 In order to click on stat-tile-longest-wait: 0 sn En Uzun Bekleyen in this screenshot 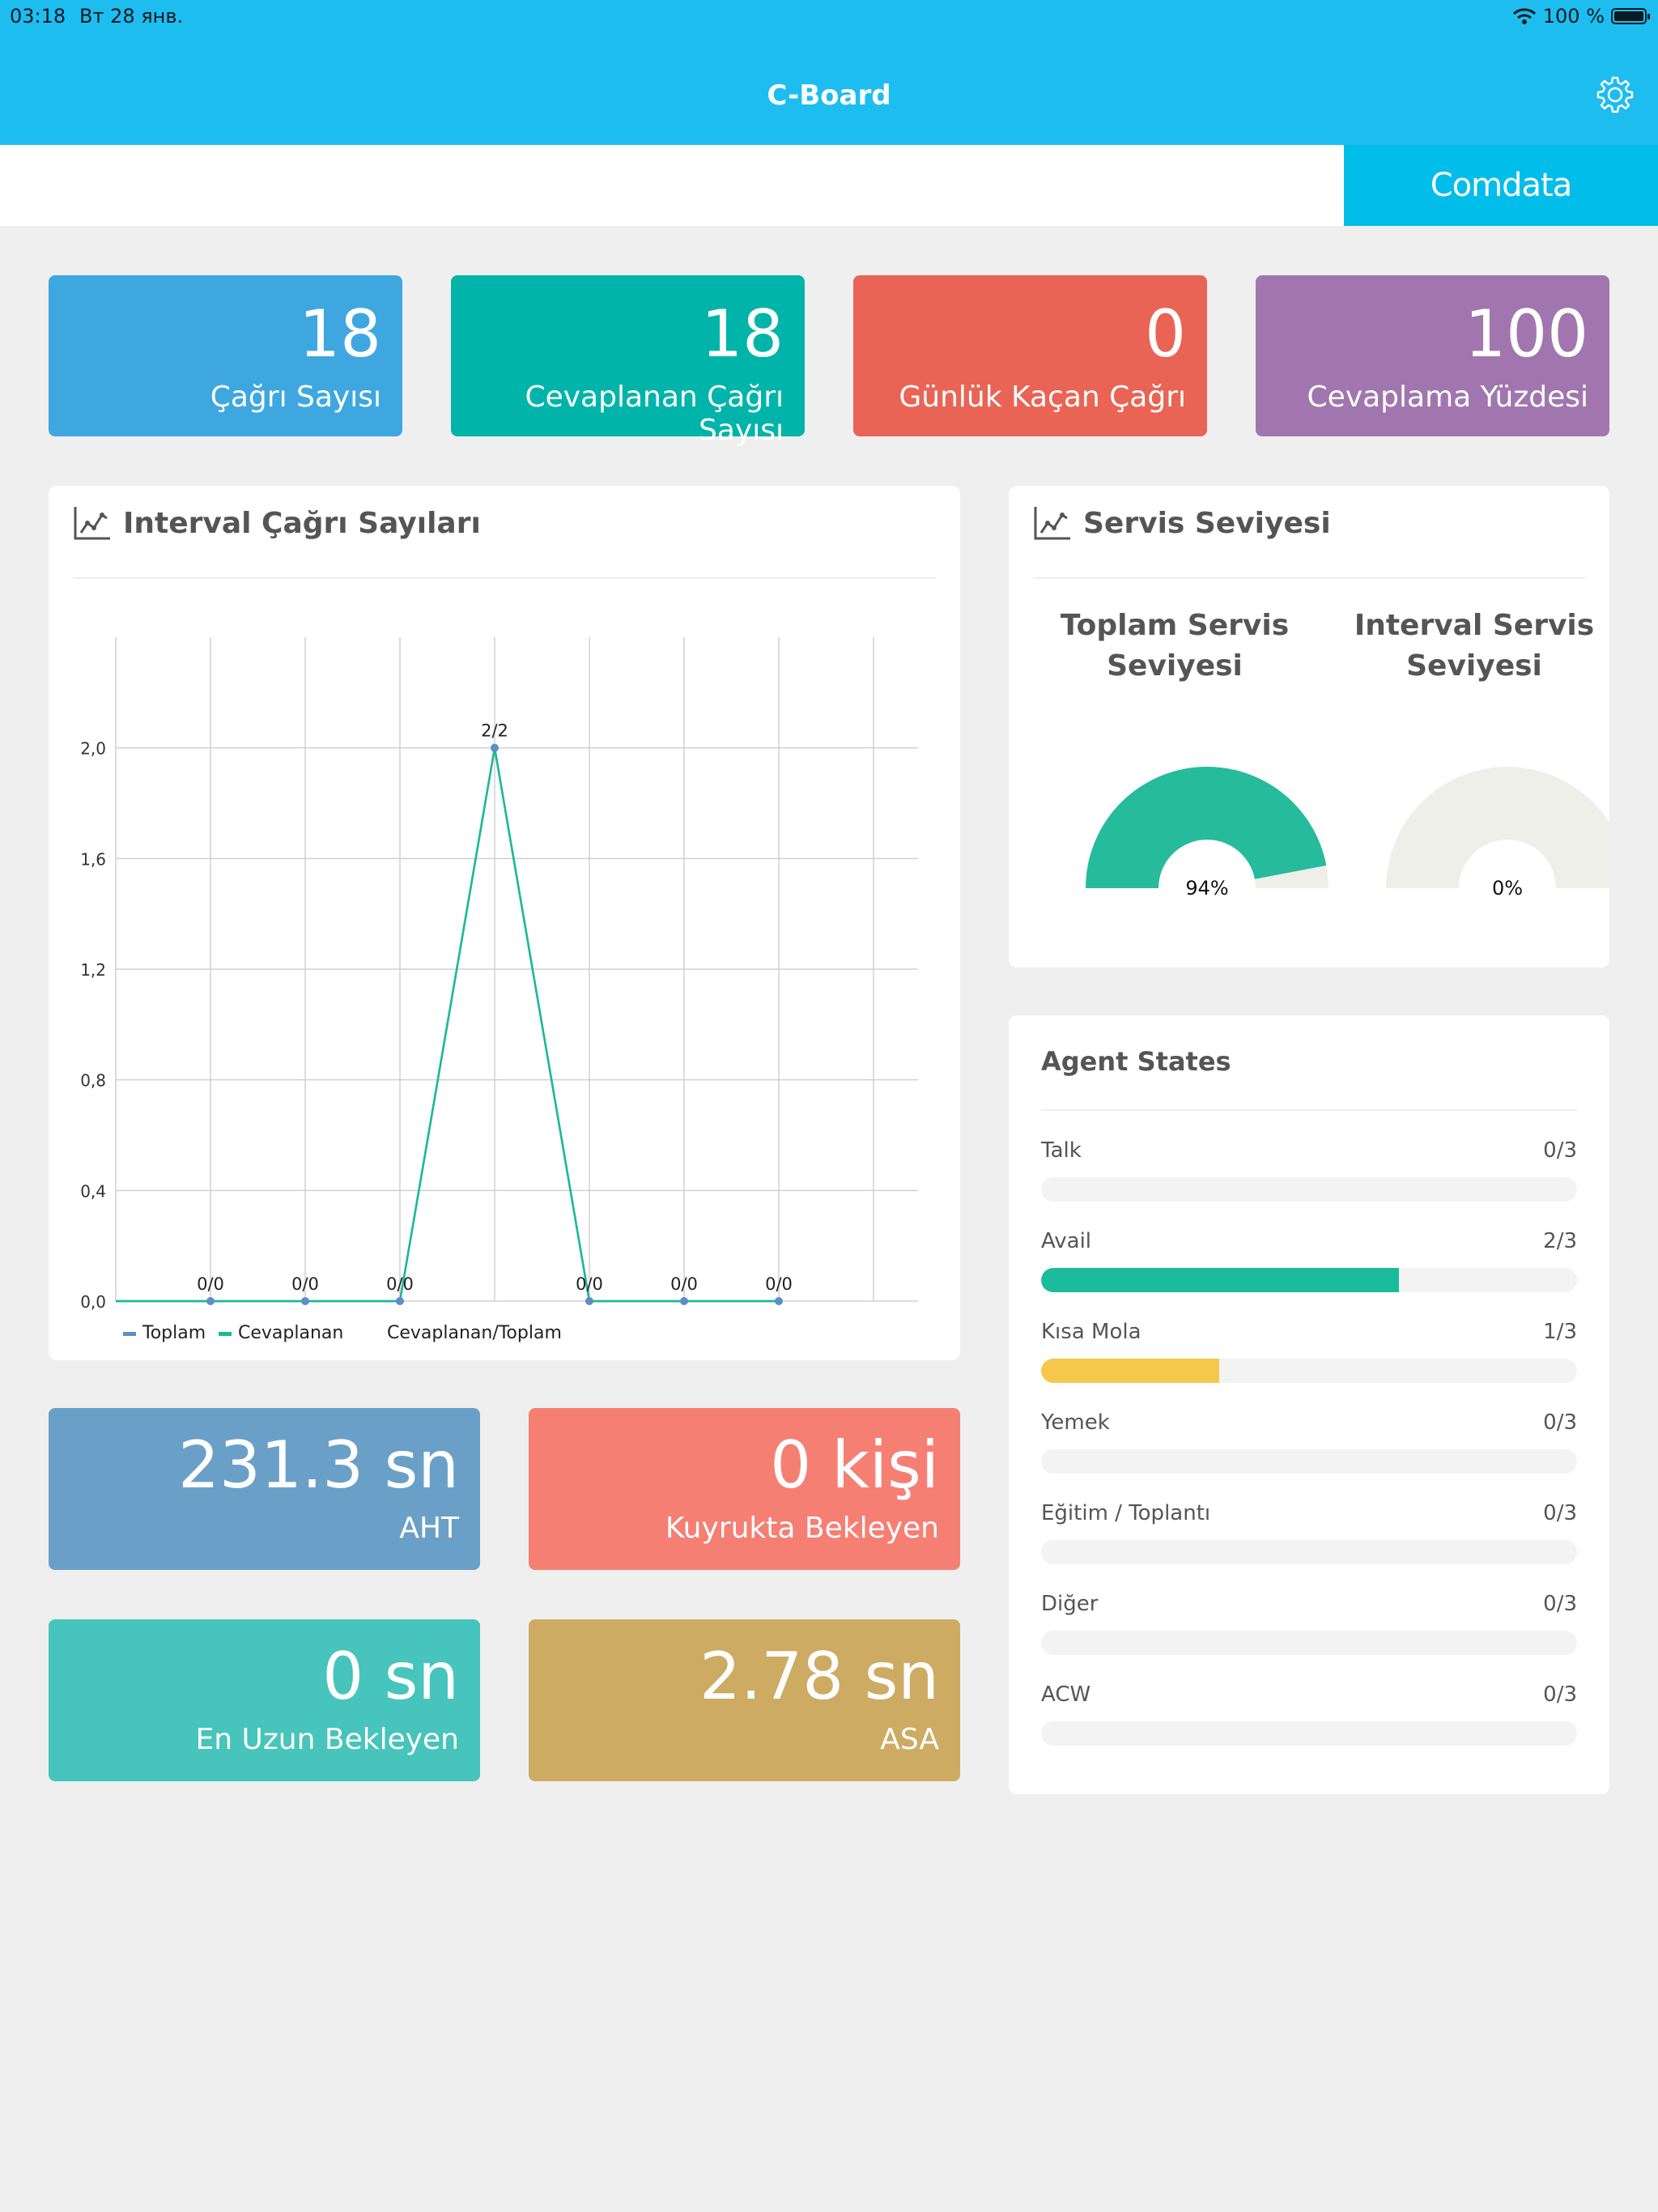, I will do `click(264, 1700)`.